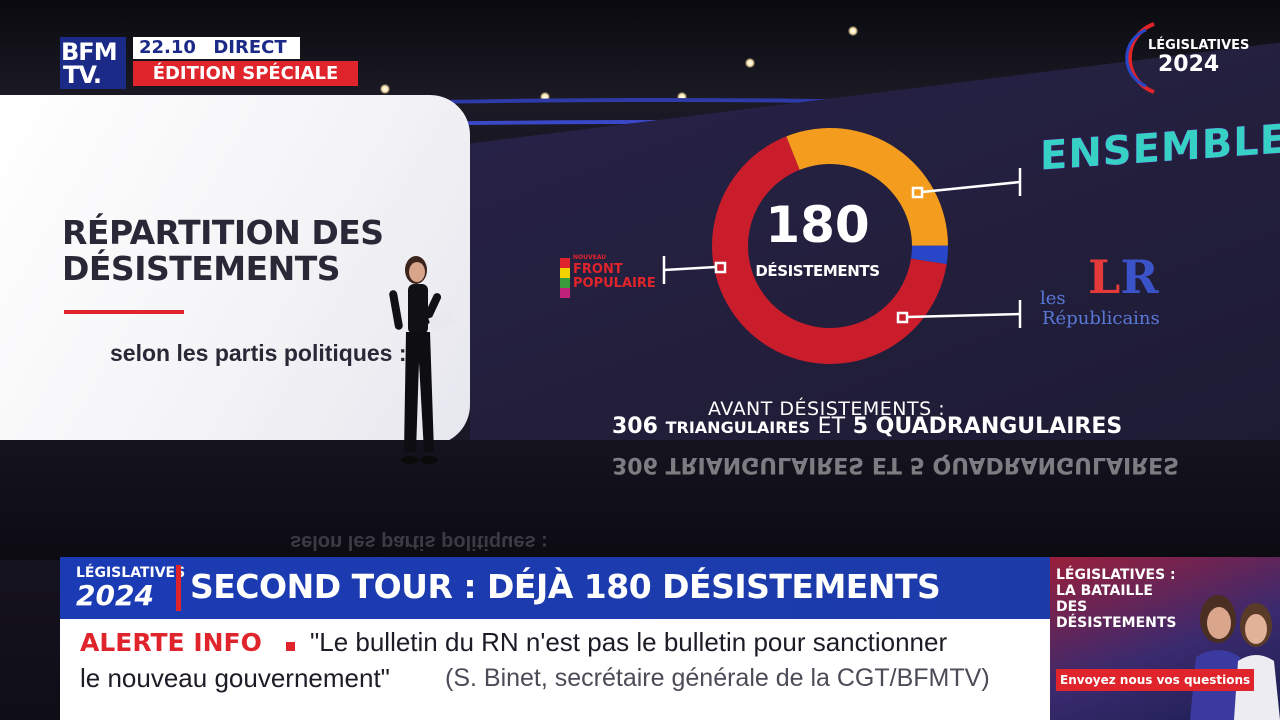 The height and width of the screenshot is (720, 1280). Describe the element at coordinates (1189, 64) in the screenshot. I see `badge-line2: 2024` at that location.